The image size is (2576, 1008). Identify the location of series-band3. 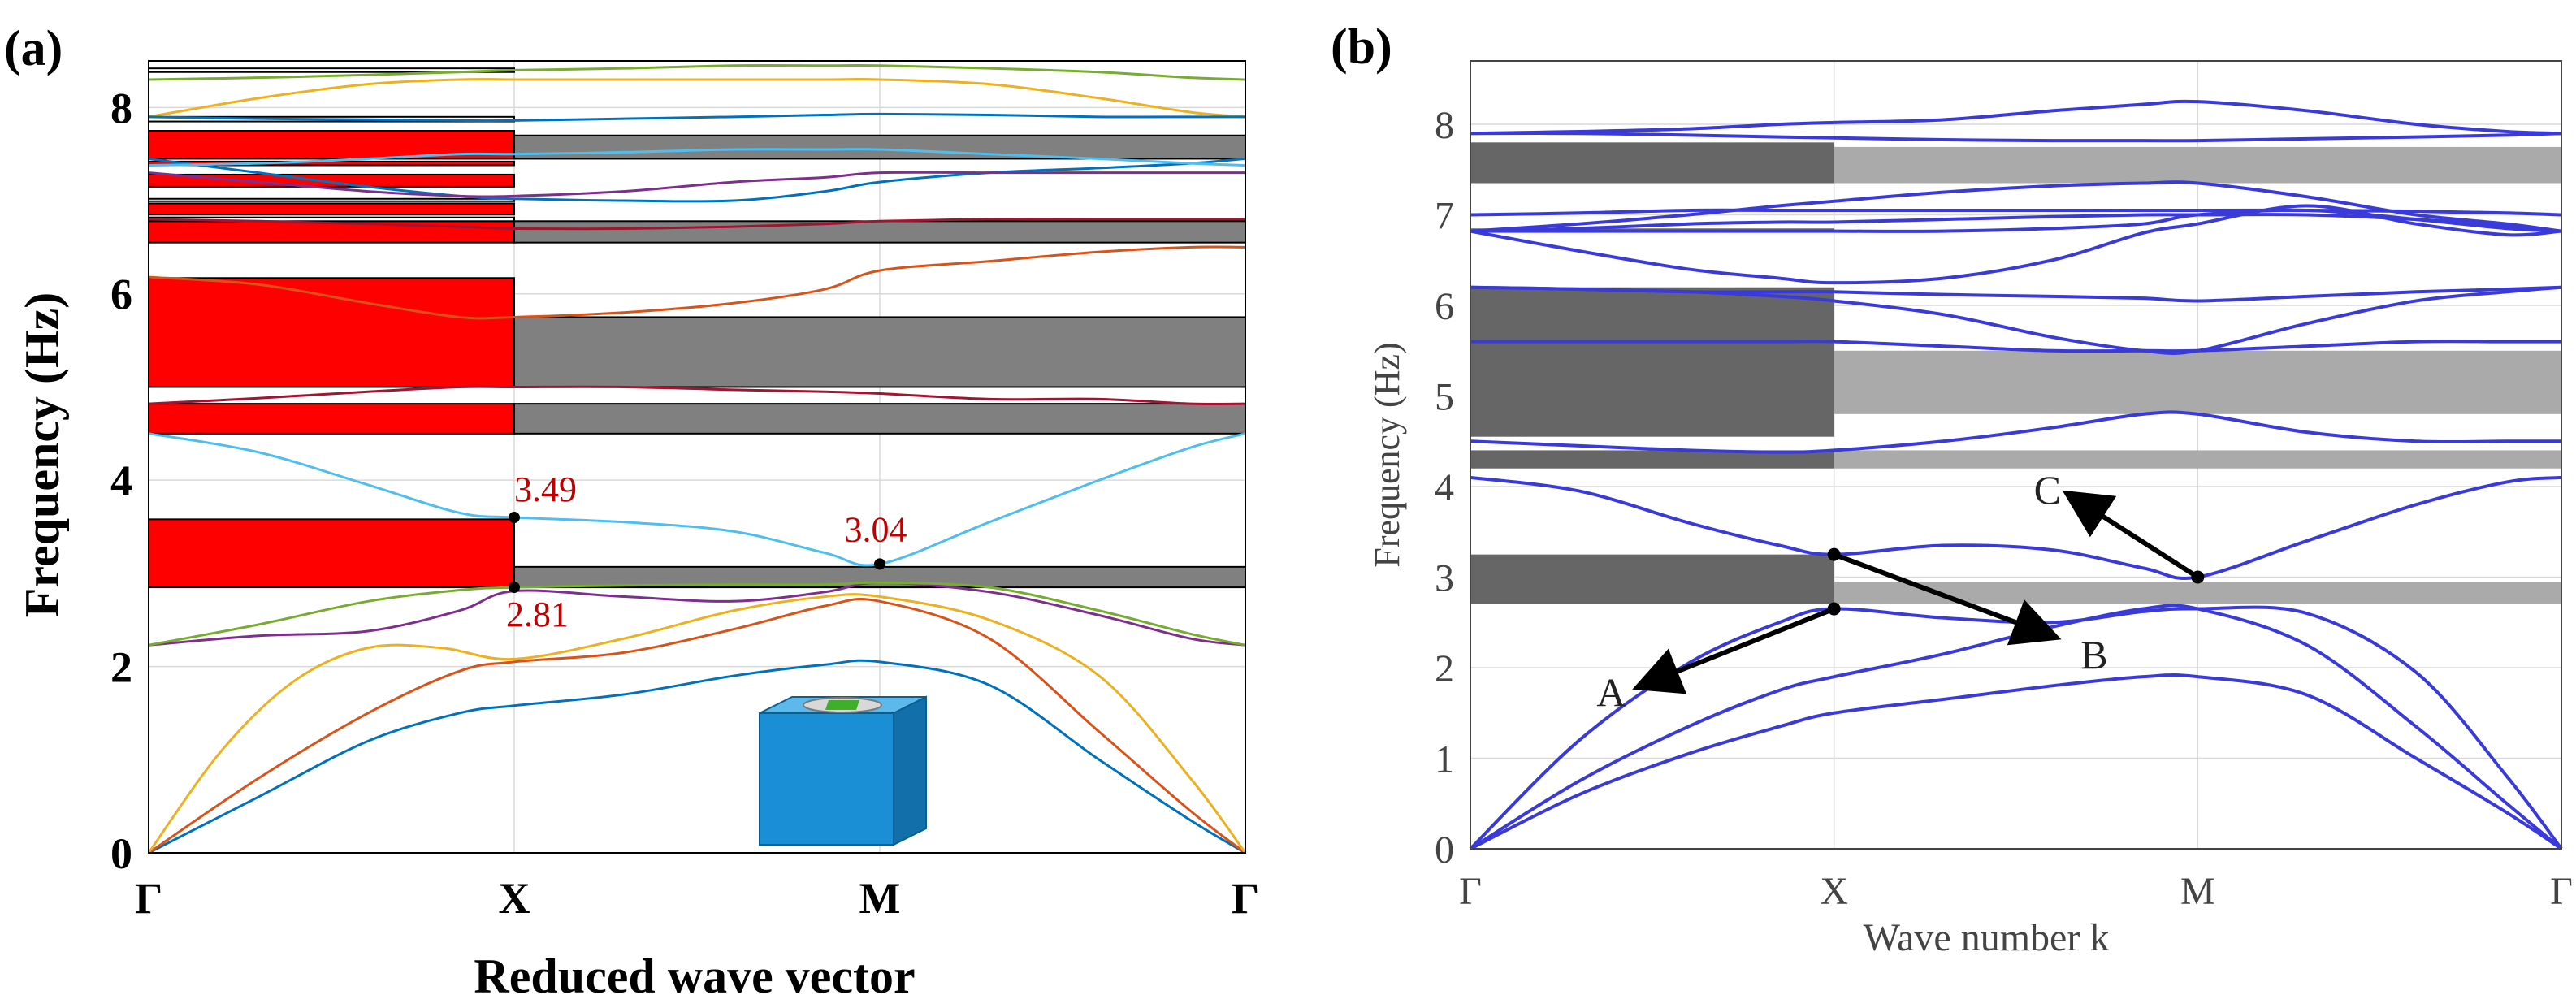
(697, 724).